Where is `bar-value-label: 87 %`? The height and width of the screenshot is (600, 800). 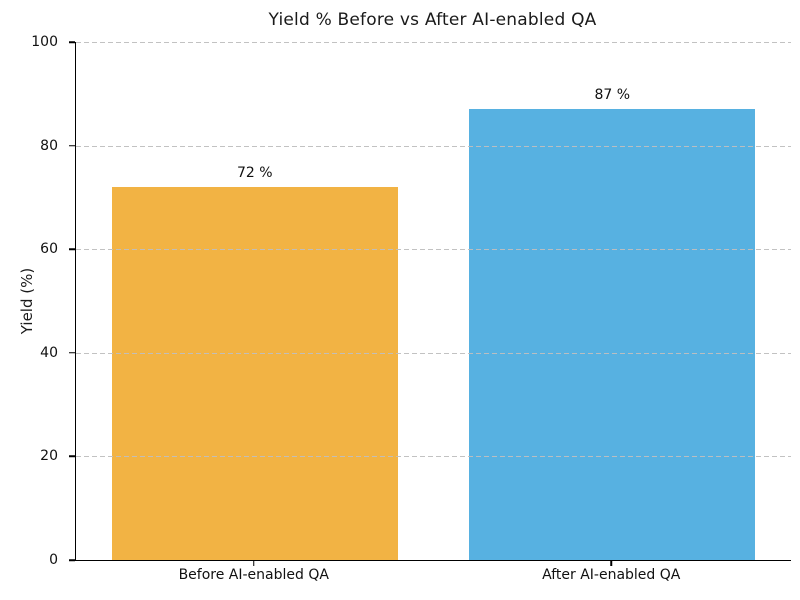
bar-value-label: 87 % is located at coordinates (612, 95).